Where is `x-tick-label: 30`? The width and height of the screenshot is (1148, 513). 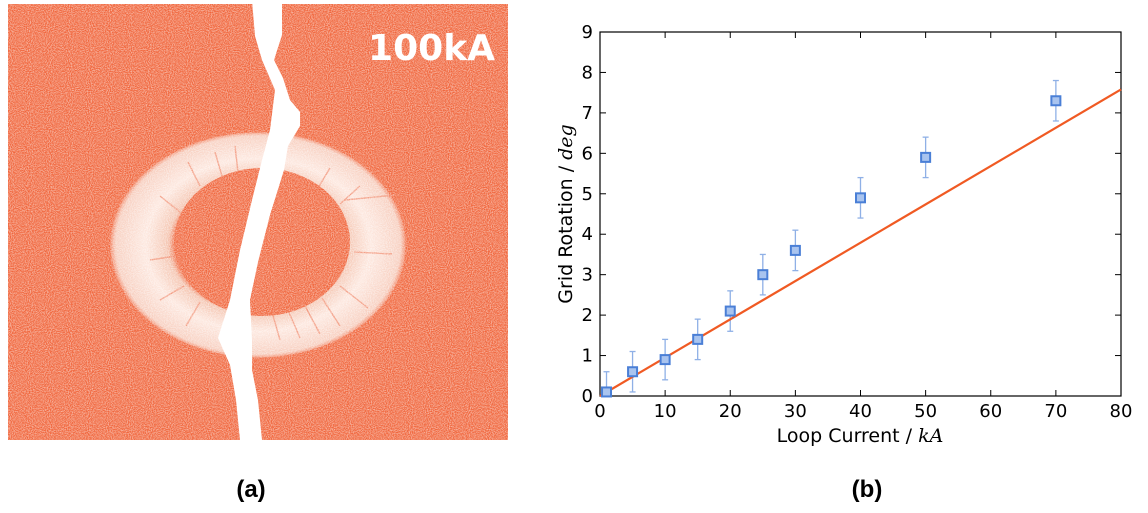
x-tick-label: 30 is located at coordinates (795, 411).